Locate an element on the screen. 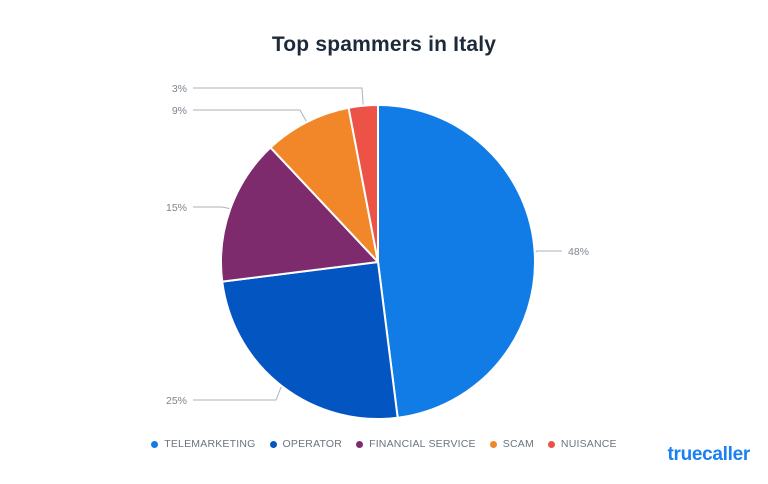 The height and width of the screenshot is (484, 768). data-label-nuisance: 3% is located at coordinates (179, 89).